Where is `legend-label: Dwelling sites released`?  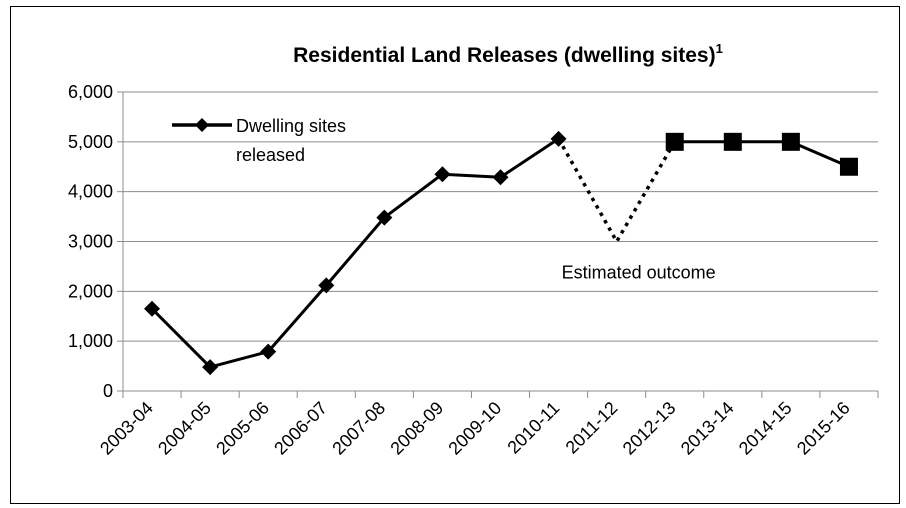 legend-label: Dwelling sites released is located at coordinates (291, 140).